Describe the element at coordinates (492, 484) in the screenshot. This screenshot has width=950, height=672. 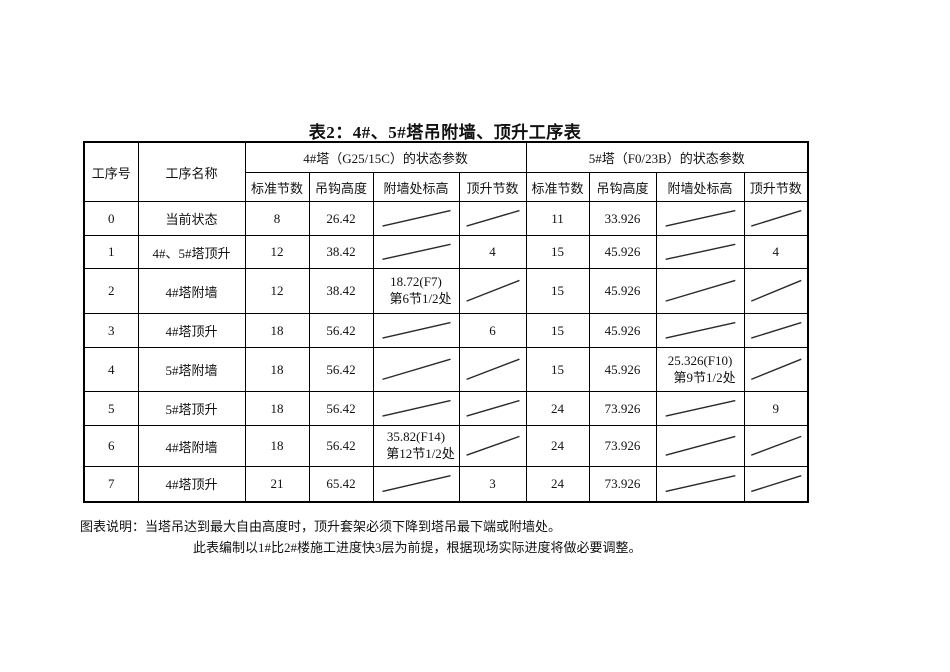
I see `cell-value: 3` at that location.